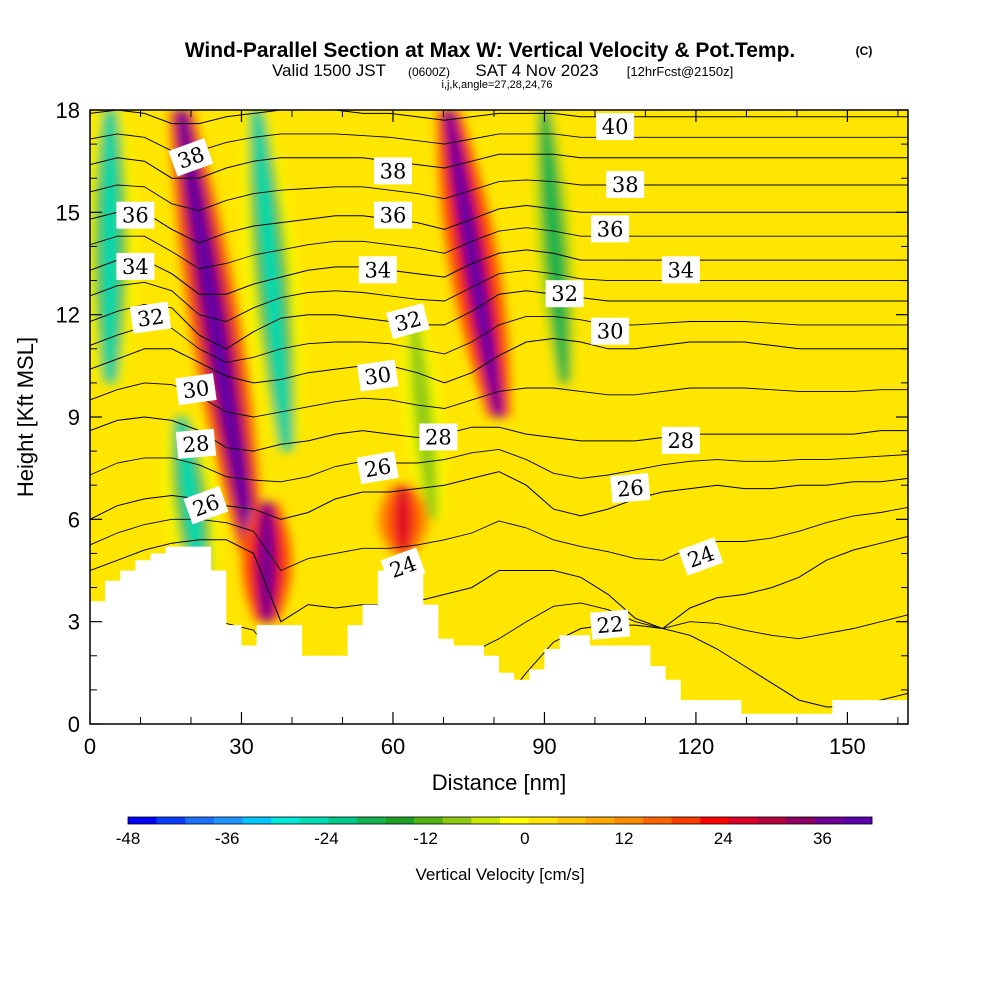  What do you see at coordinates (494, 832) in the screenshot?
I see `colorbar: -48 -36 -24 -12 0 12 24 36` at bounding box center [494, 832].